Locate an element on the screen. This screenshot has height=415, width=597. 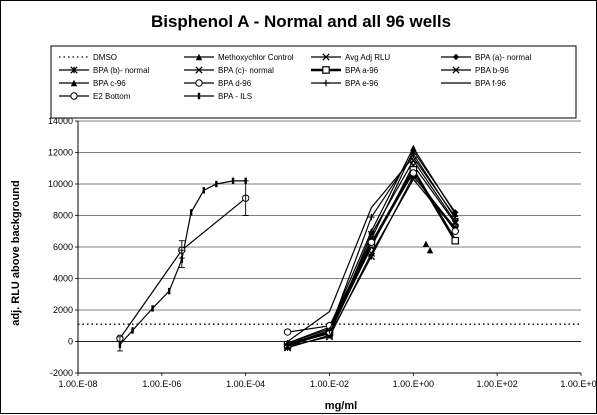
y-tick-label: -2000 is located at coordinates (61, 373).